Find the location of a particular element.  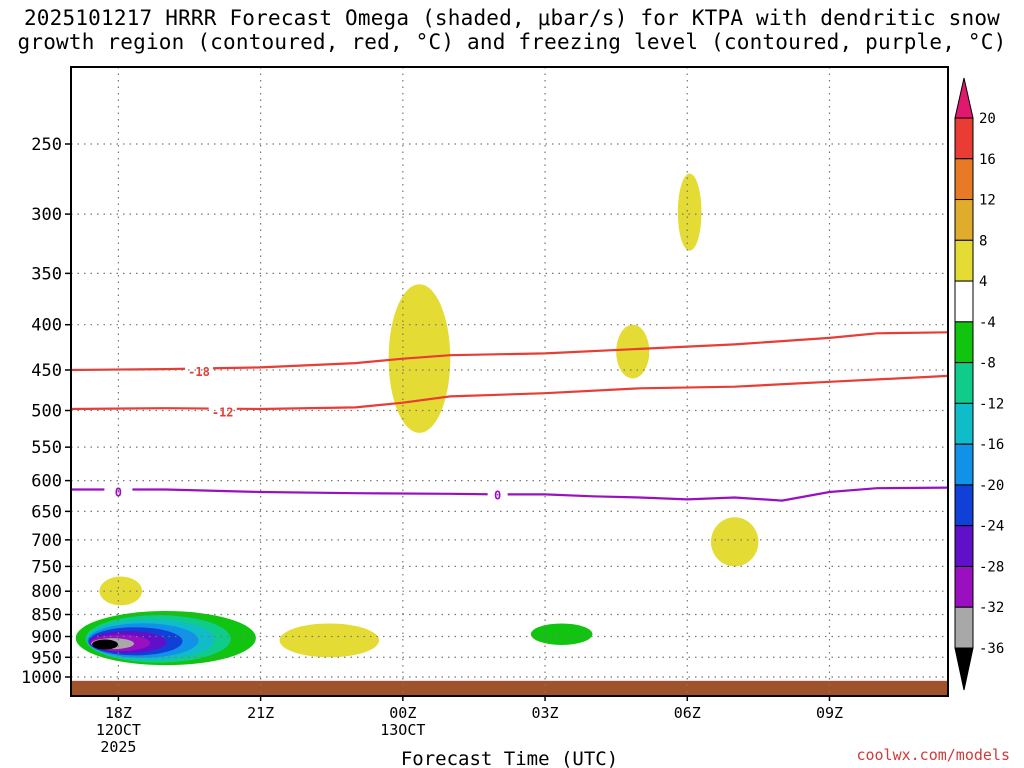

contour-label--18: -18 is located at coordinates (199, 372).